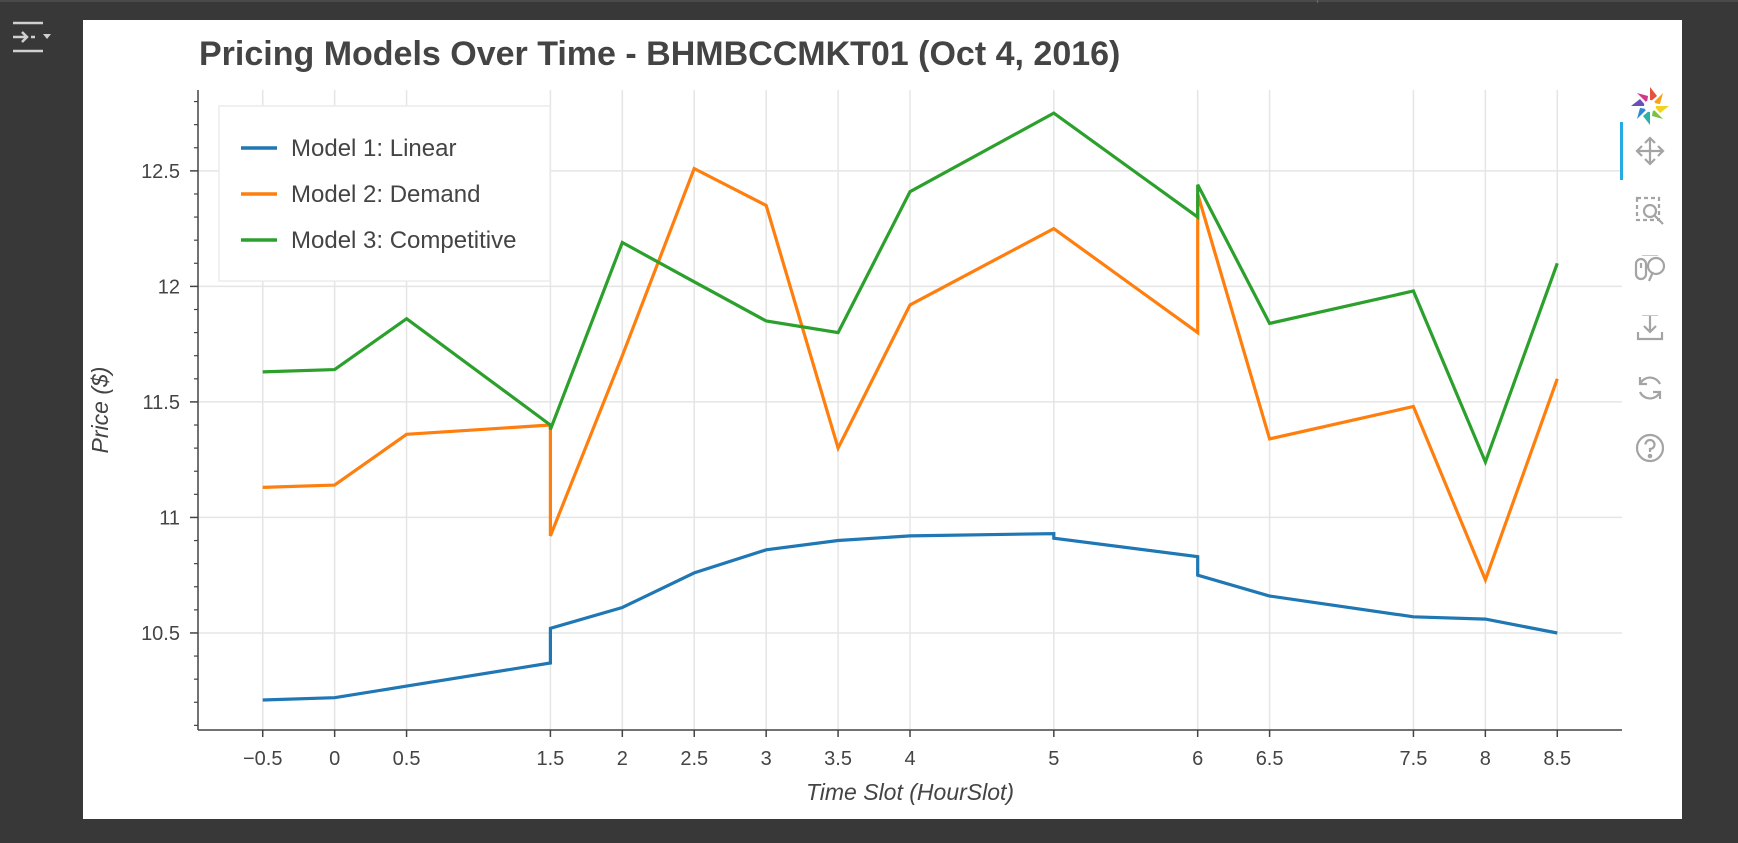  What do you see at coordinates (1197, 759) in the screenshot?
I see `x-tick-label: 6` at bounding box center [1197, 759].